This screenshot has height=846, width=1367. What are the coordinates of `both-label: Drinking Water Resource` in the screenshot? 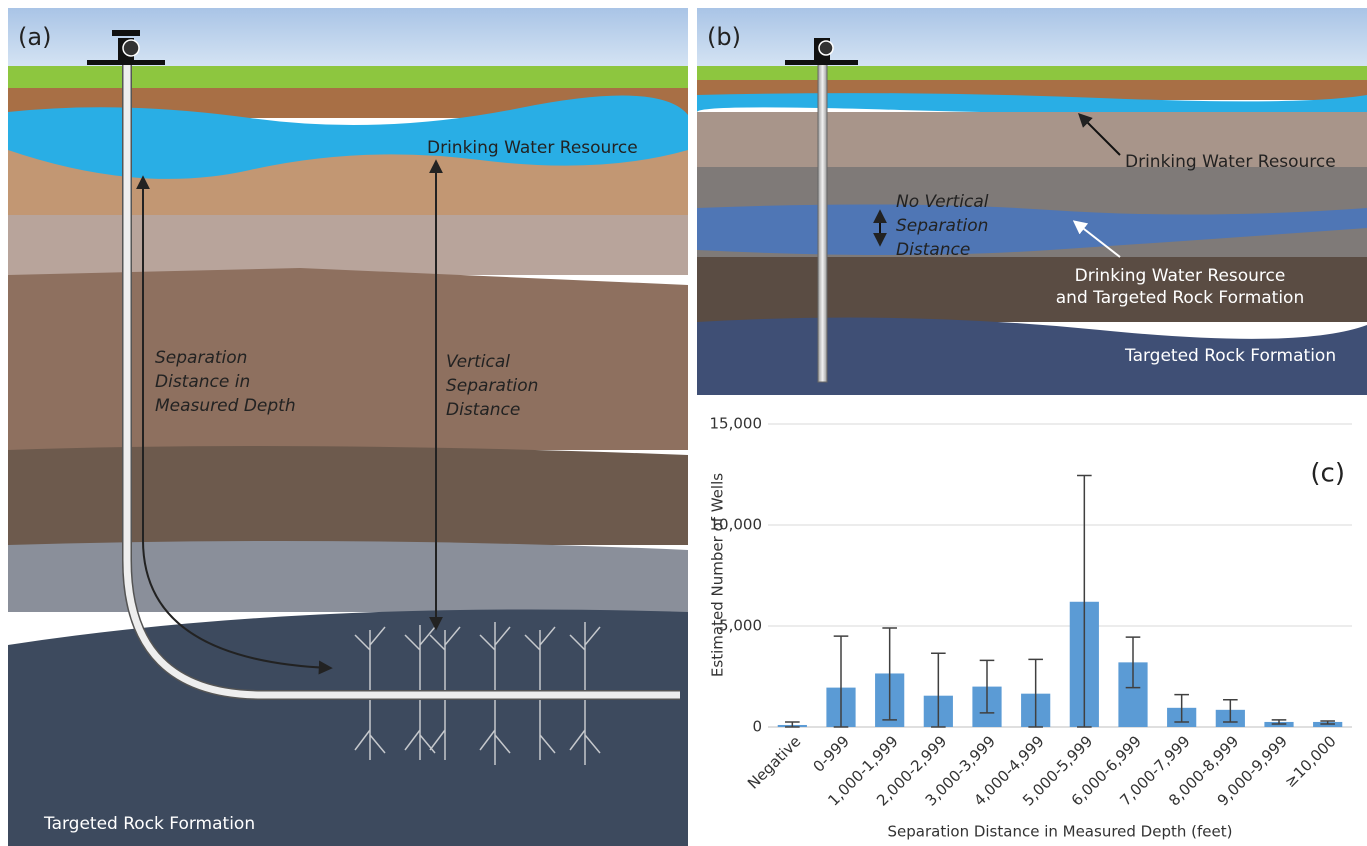 It's located at (1180, 276).